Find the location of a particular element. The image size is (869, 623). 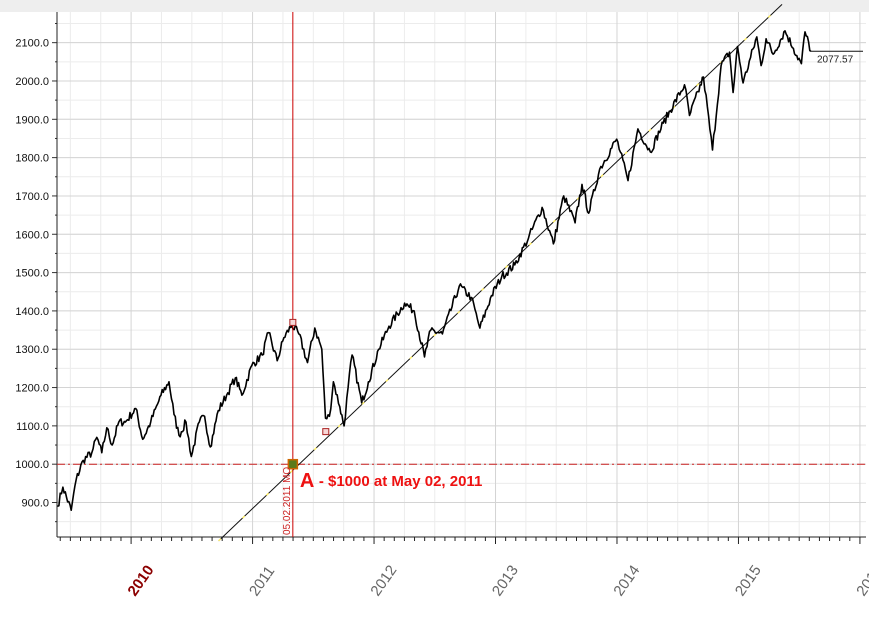

x-tick-label: 2014 is located at coordinates (626, 580).